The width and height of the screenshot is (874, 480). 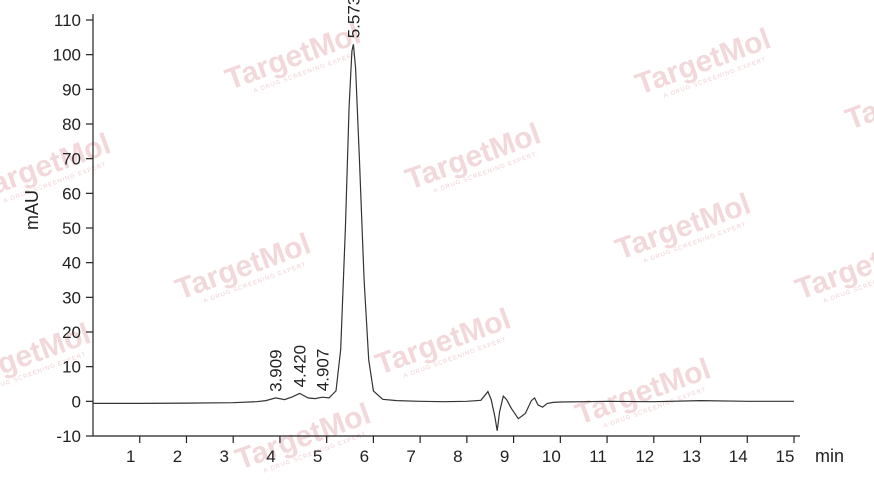 I want to click on x-tick-label: 10, so click(x=551, y=456).